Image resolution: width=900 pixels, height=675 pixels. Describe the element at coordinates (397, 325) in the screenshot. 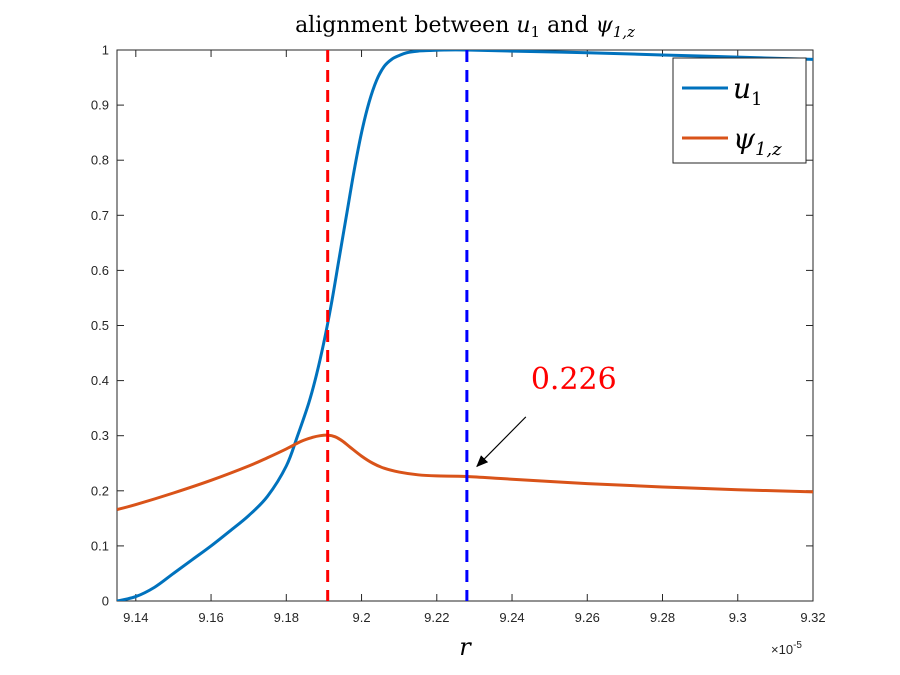

I see `vline-layer` at that location.